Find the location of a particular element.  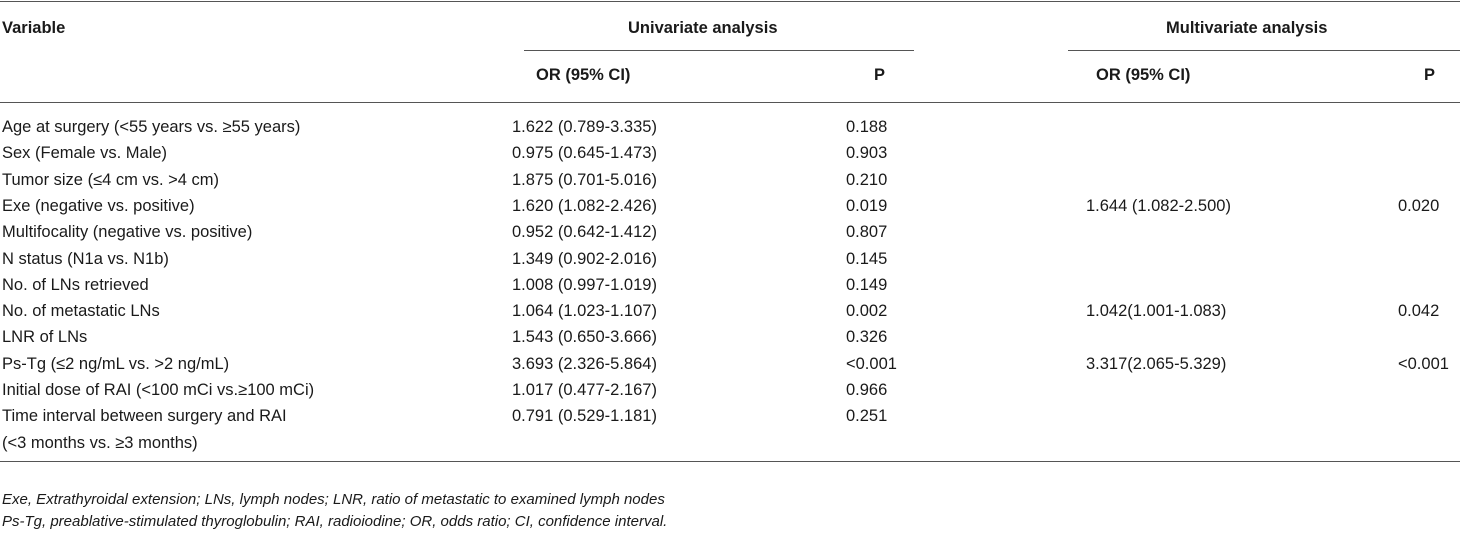

cell-variable: Tumor size (≤4 cm vs. >4 cm) is located at coordinates (111, 179).